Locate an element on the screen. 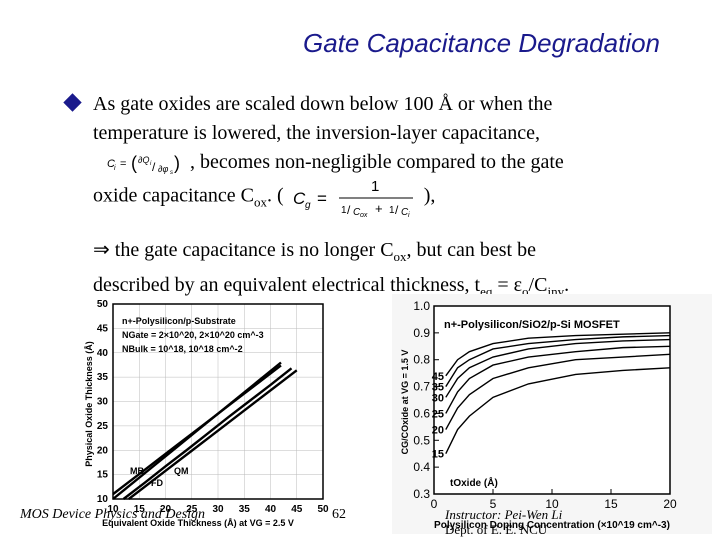 The width and height of the screenshot is (720, 540). left-y-tick-label: 10 is located at coordinates (103, 499).